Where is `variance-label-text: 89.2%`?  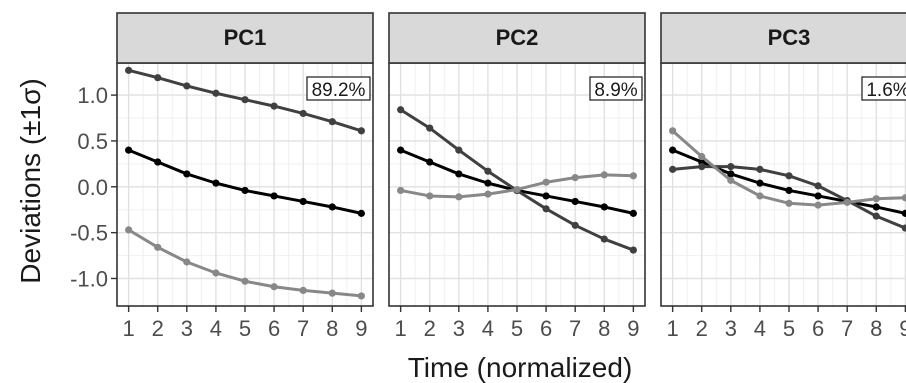
variance-label-text: 89.2% is located at coordinates (339, 90).